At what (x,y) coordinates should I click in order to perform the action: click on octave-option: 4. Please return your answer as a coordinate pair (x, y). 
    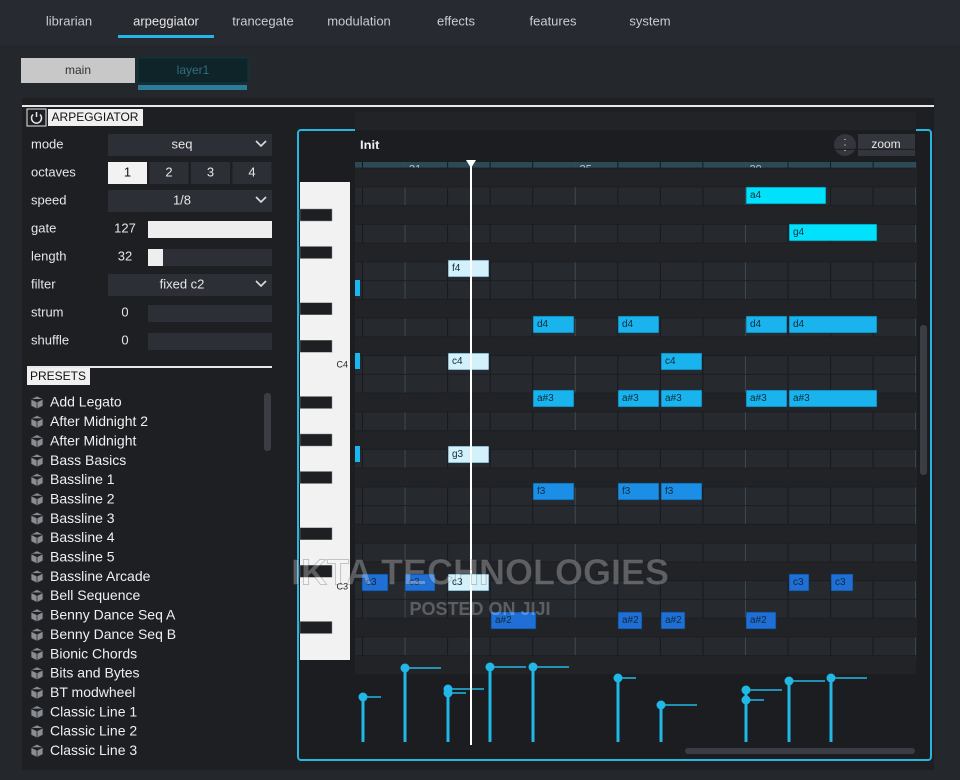
    Looking at the image, I should click on (251, 171).